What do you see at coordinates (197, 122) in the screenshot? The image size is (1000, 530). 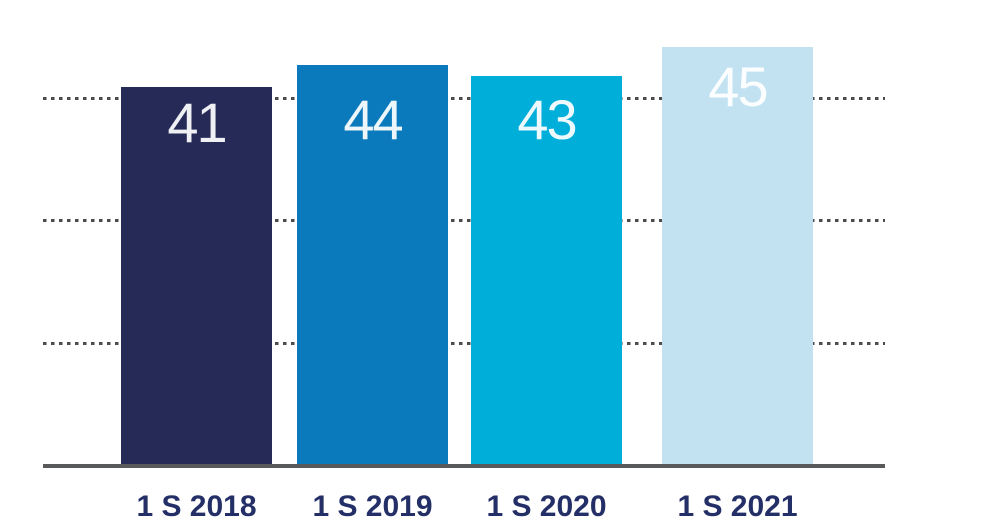 I see `bar-value-label: 41` at bounding box center [197, 122].